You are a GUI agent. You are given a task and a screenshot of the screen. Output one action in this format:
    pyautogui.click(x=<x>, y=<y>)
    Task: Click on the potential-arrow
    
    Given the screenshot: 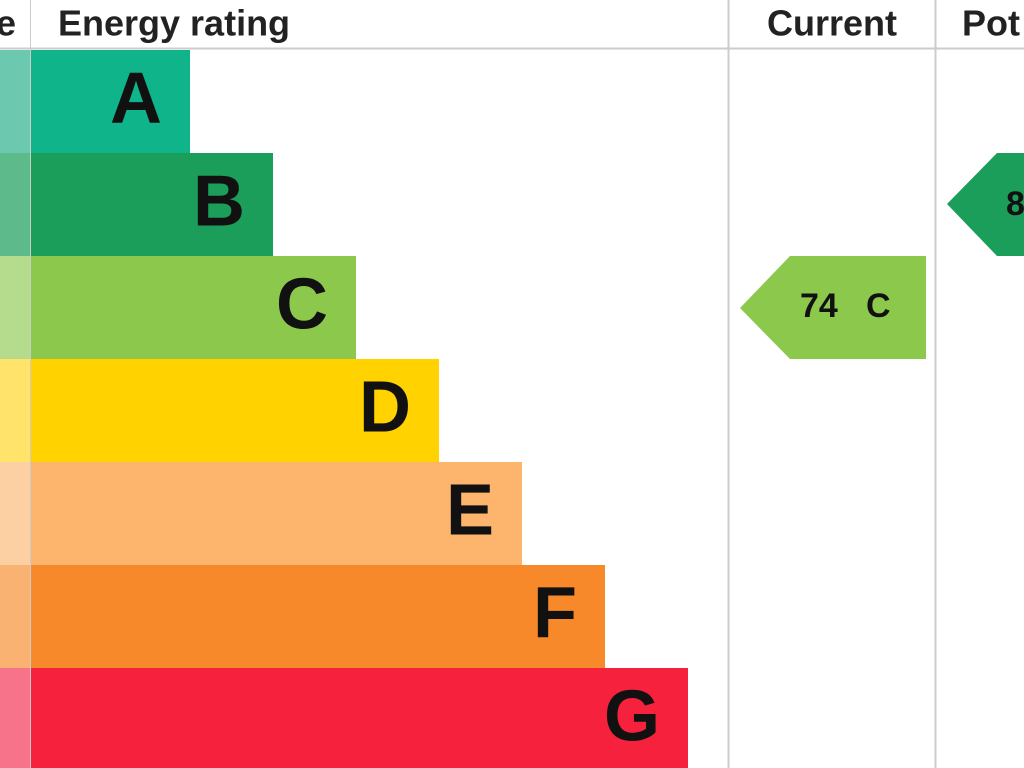 What is the action you would take?
    pyautogui.click(x=985, y=204)
    